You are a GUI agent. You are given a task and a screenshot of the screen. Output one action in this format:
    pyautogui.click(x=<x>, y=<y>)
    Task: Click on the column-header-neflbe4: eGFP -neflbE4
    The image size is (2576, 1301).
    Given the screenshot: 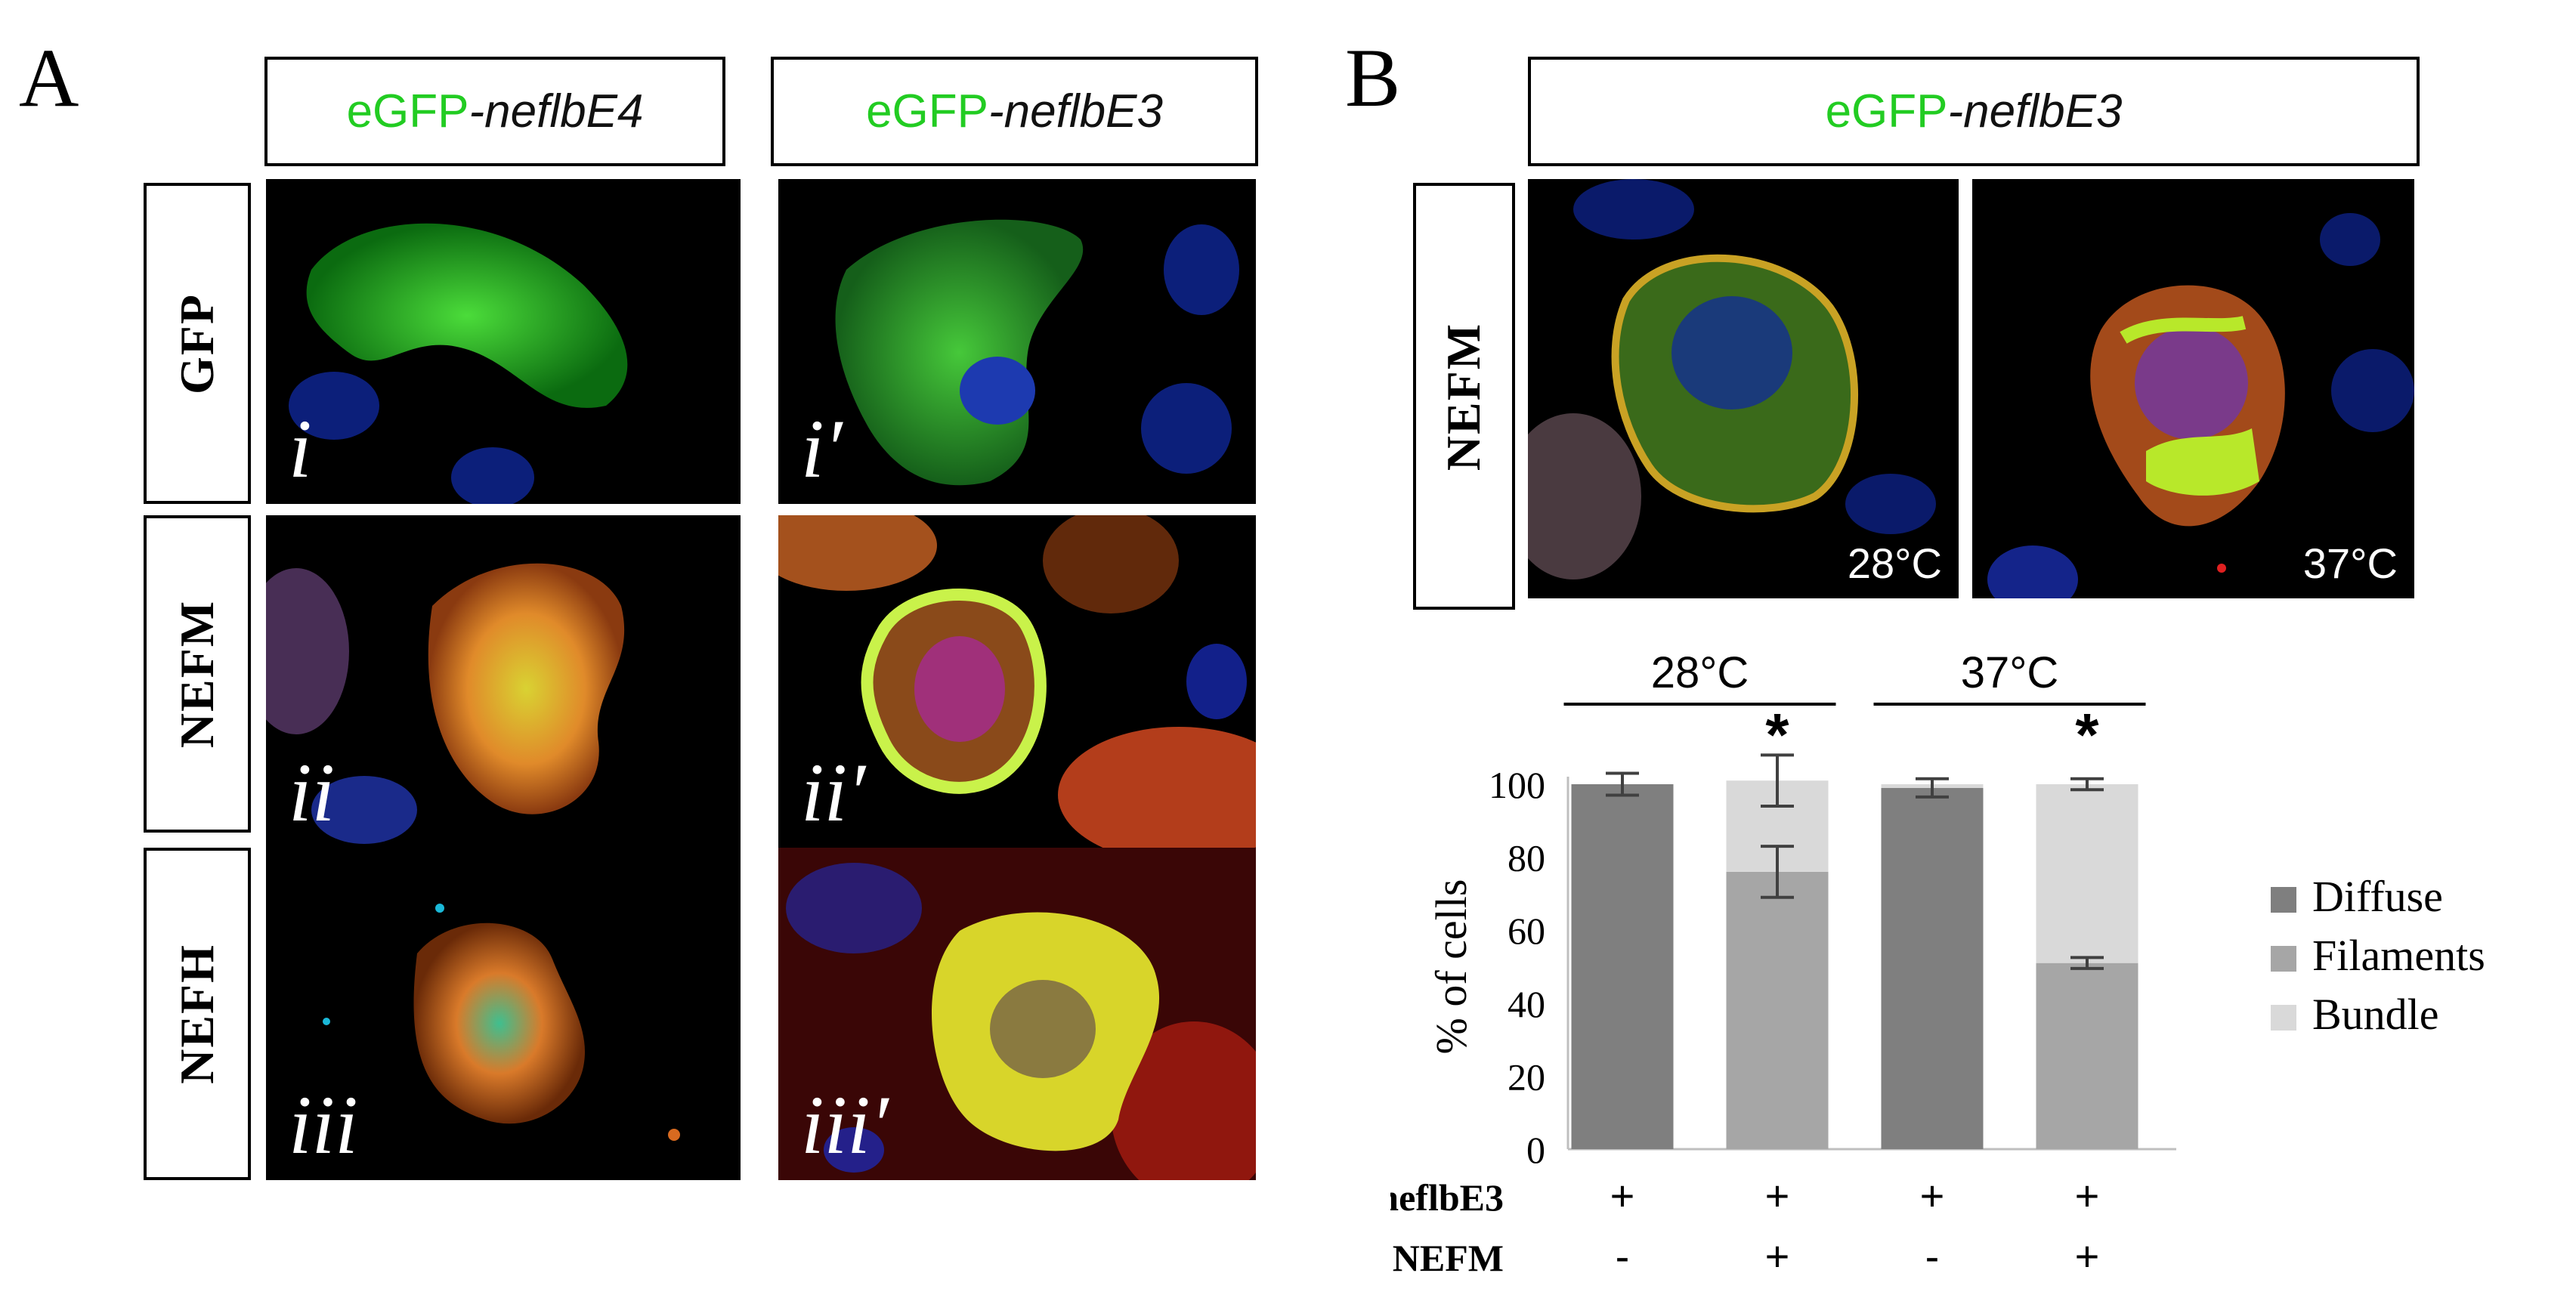 What is the action you would take?
    pyautogui.click(x=494, y=112)
    